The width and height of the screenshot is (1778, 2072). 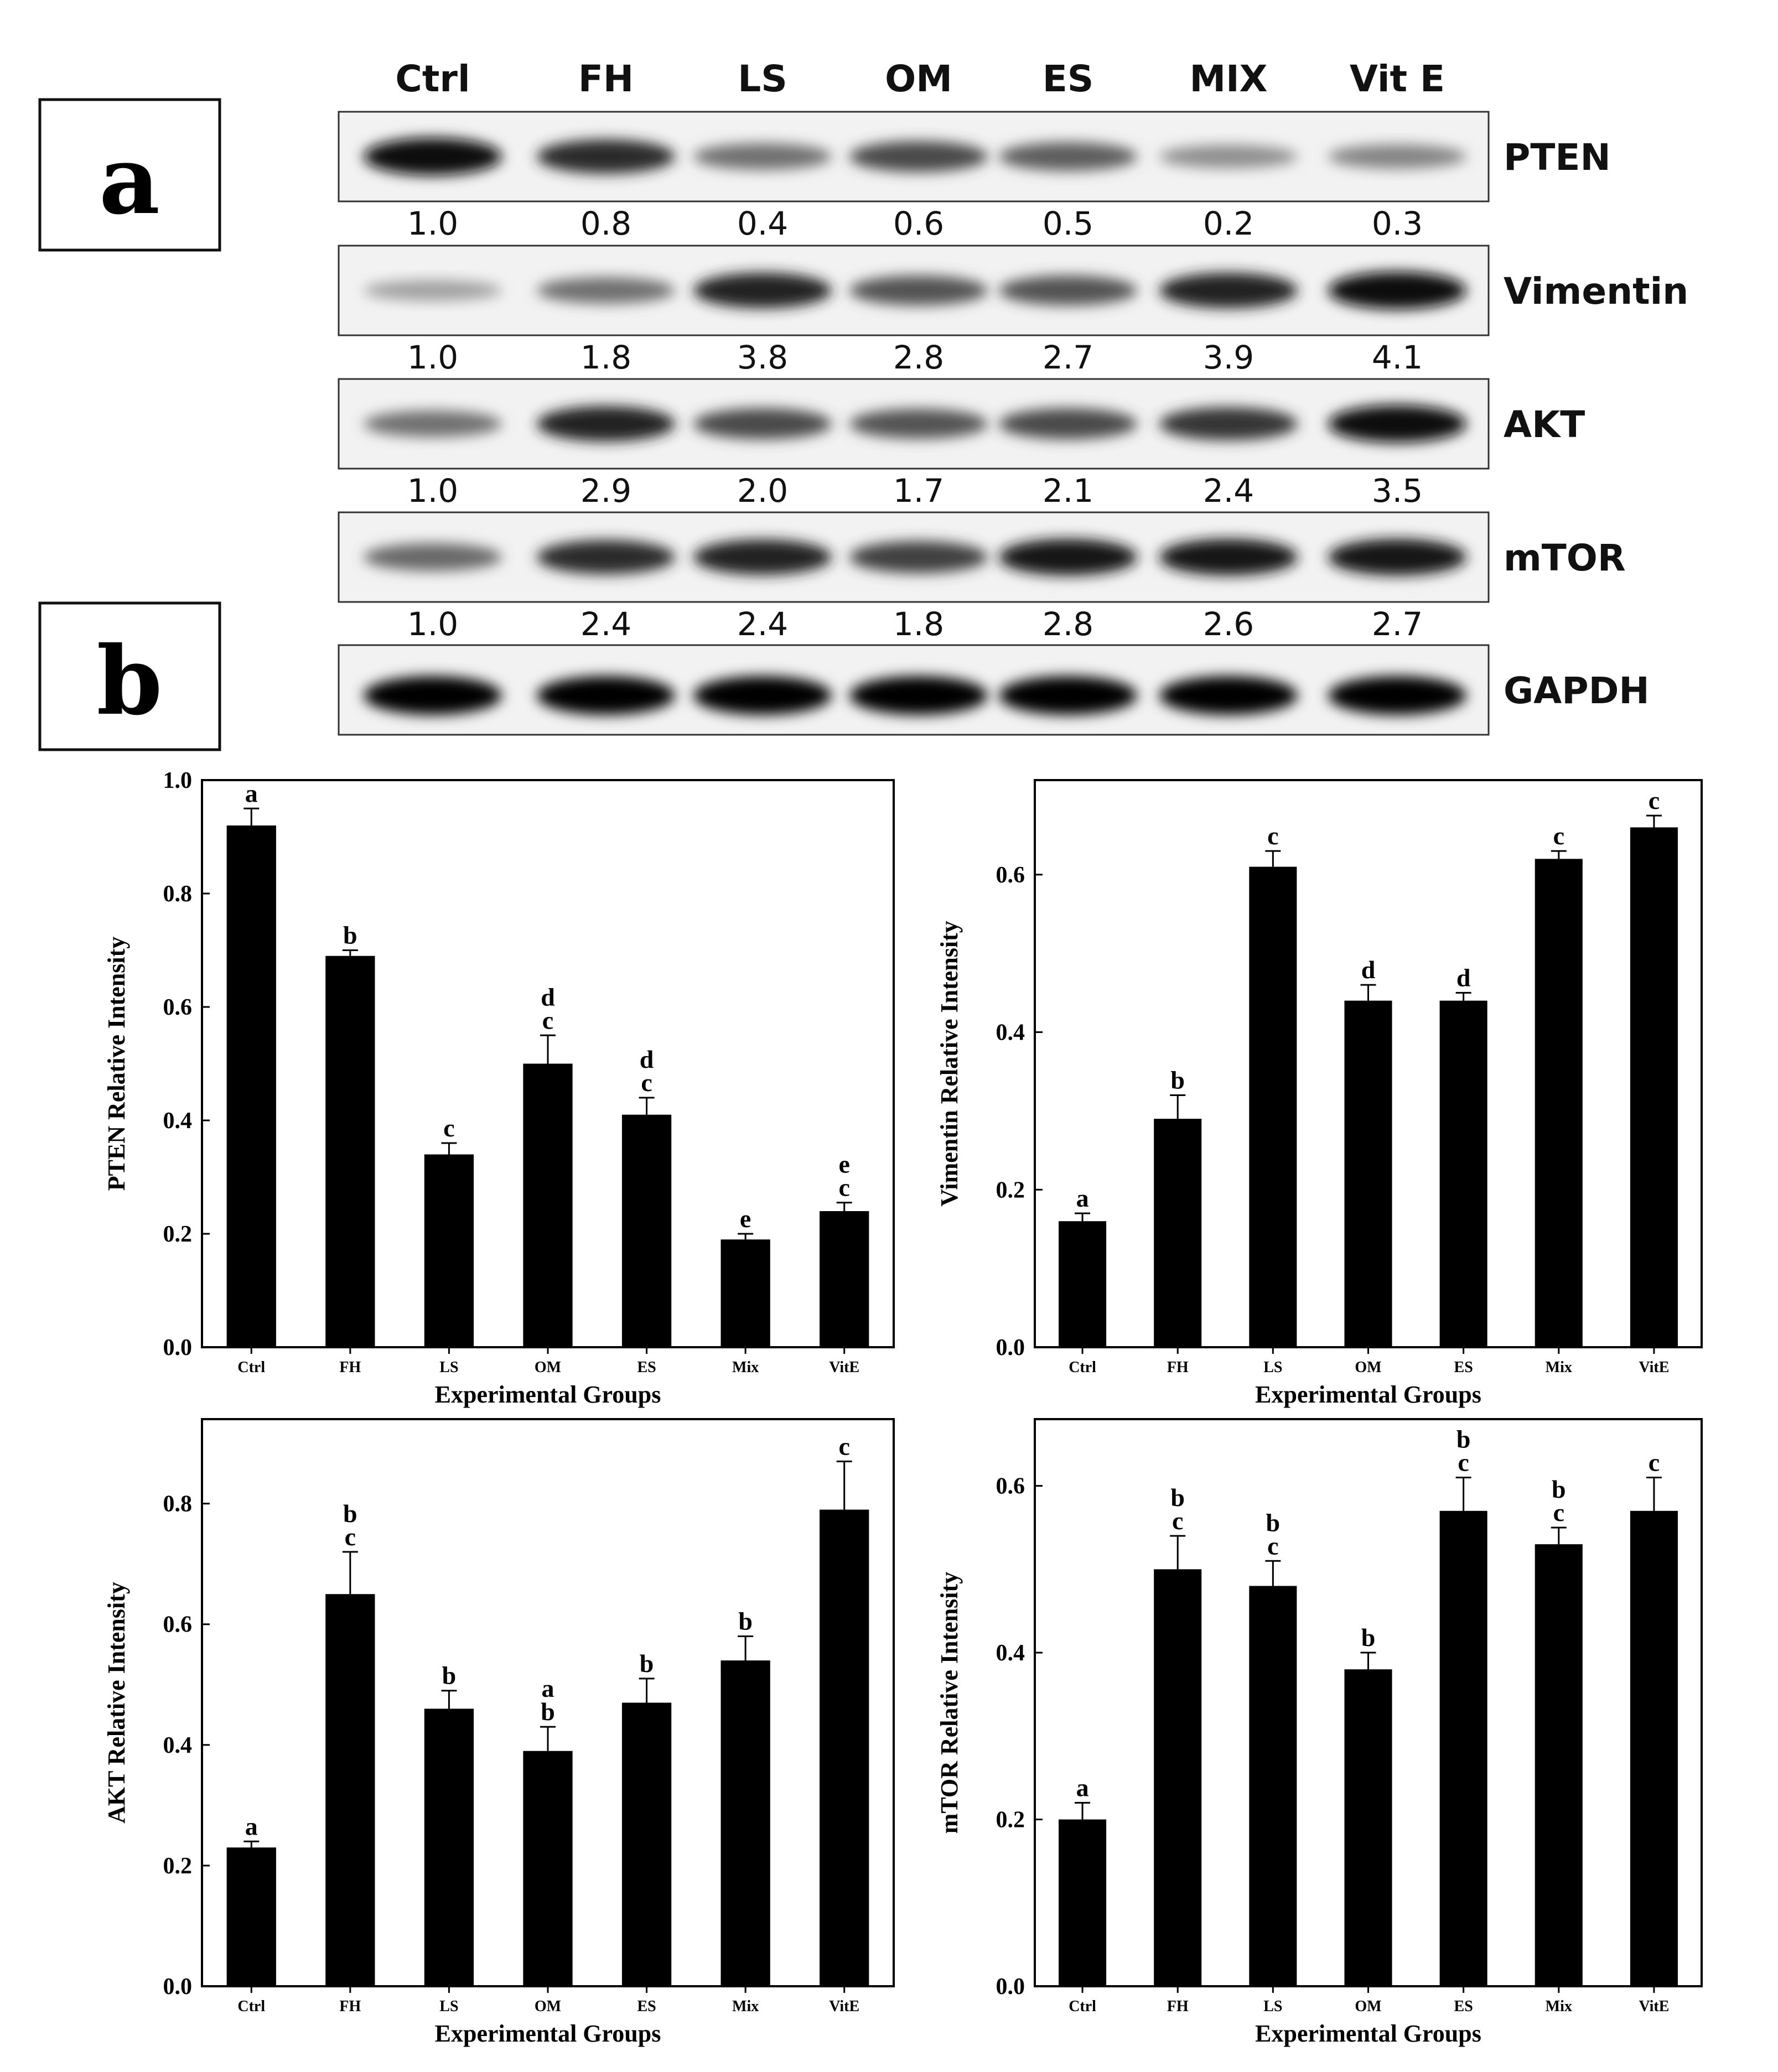 What do you see at coordinates (1228, 491) in the screenshot?
I see `band-quant-value: 2.4` at bounding box center [1228, 491].